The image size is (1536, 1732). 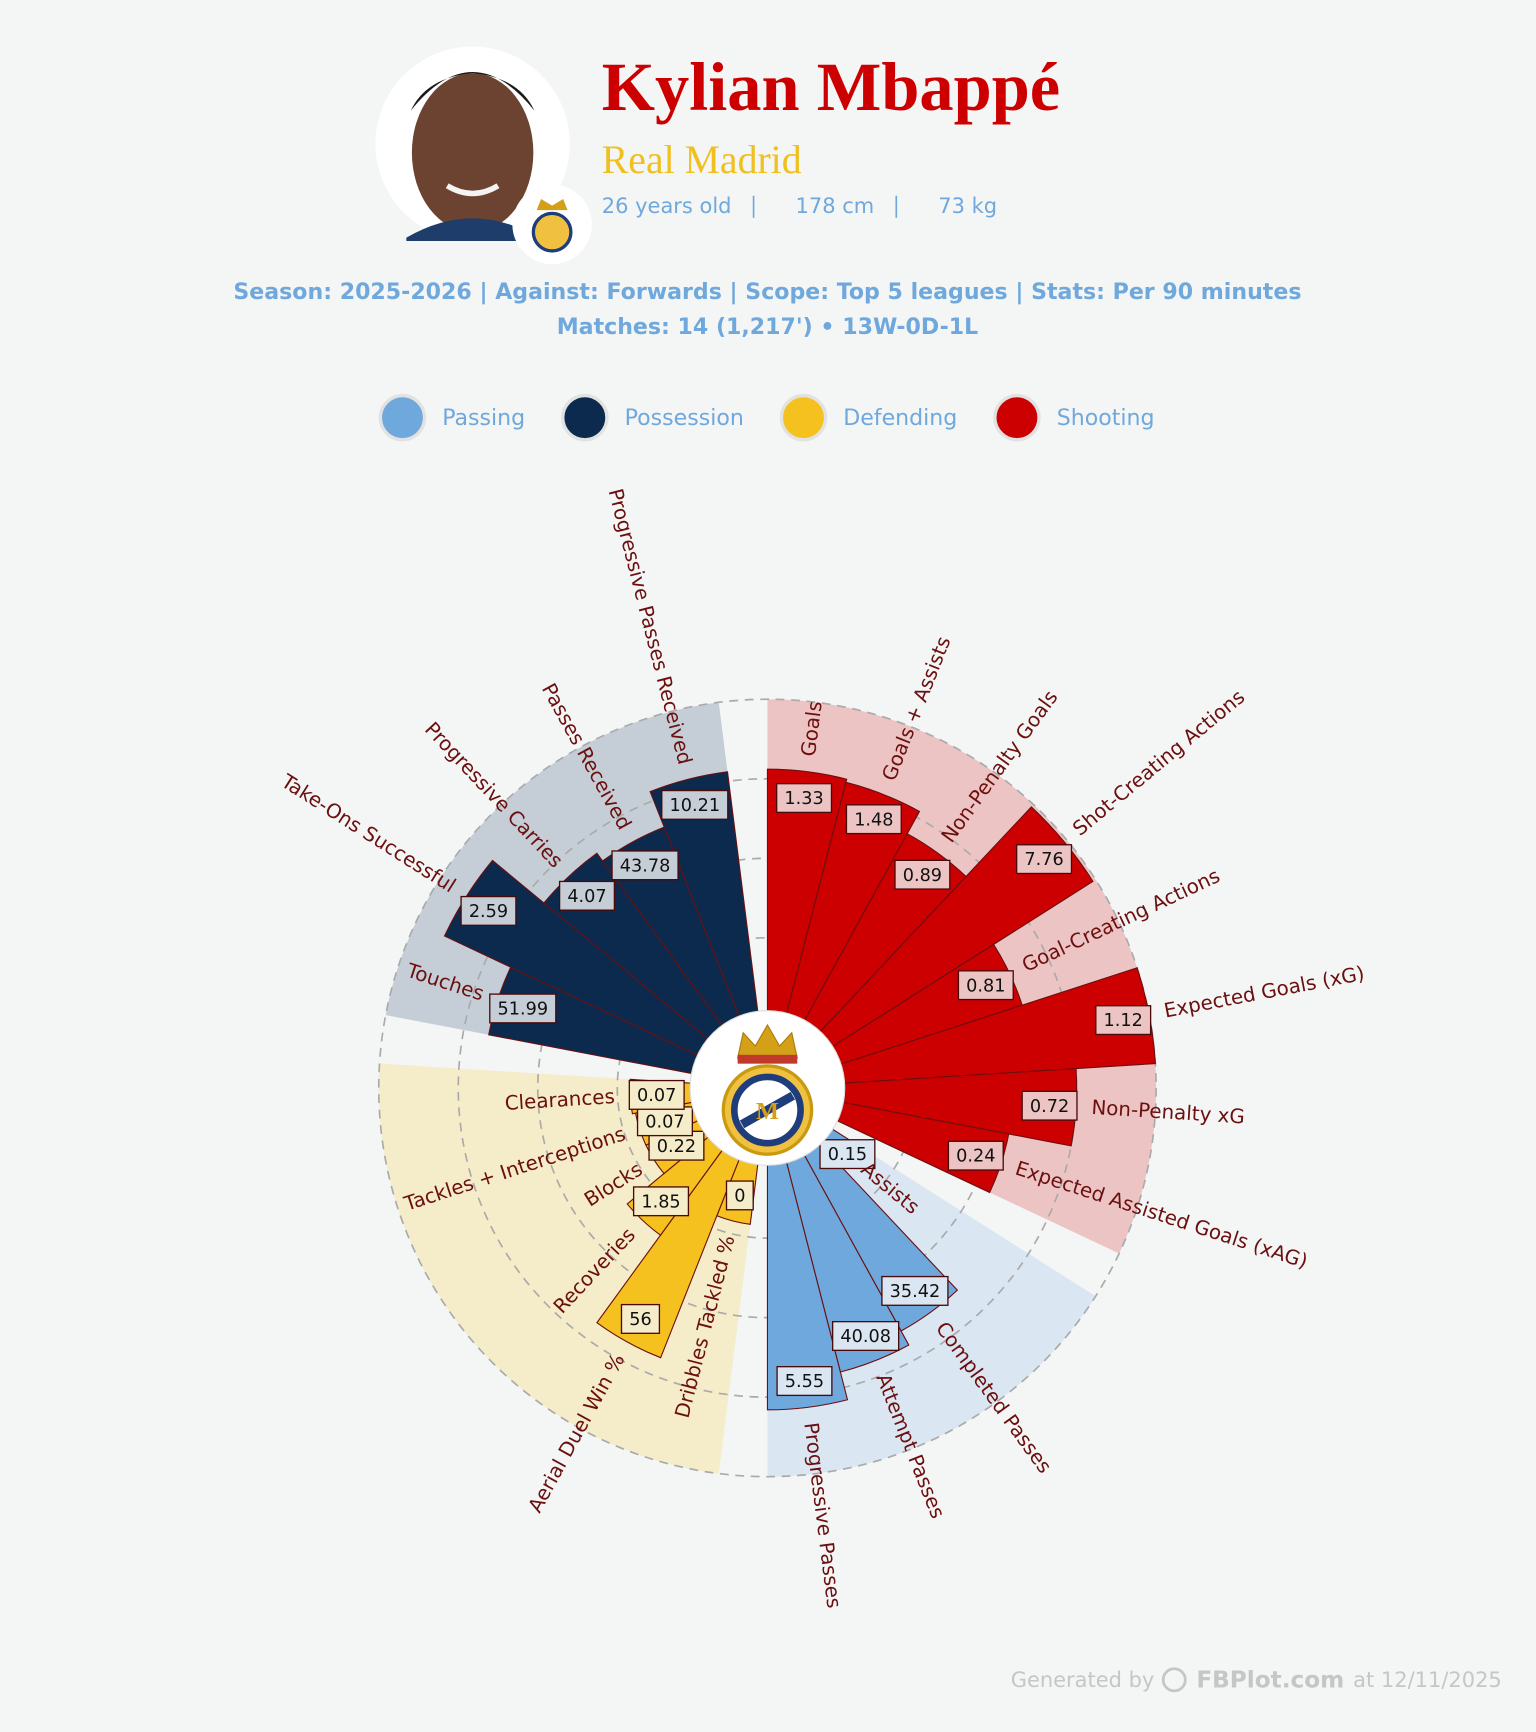 I want to click on value-label: 0.81, so click(x=985, y=986).